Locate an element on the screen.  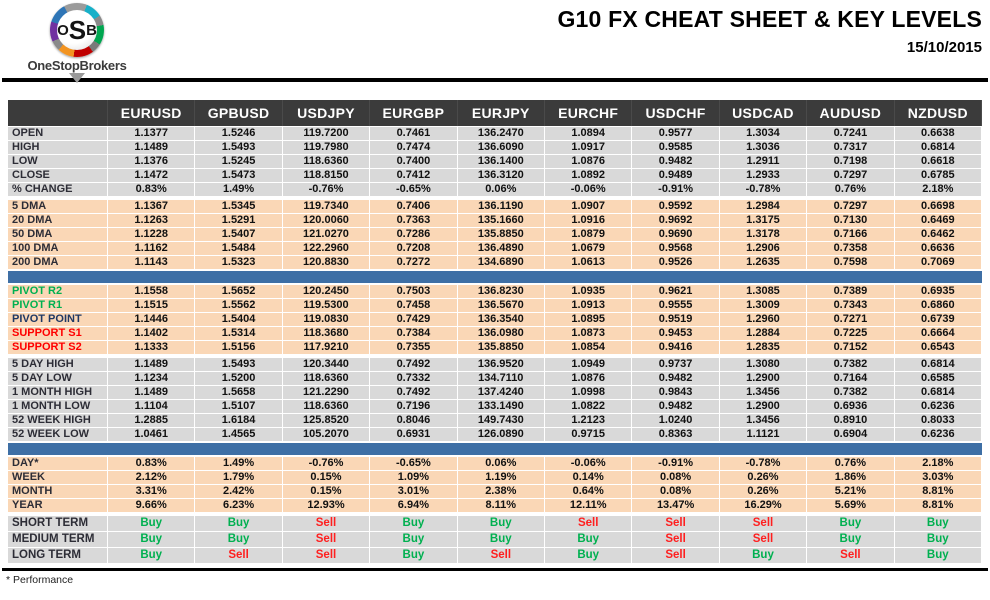
cell: 121.2290 is located at coordinates (327, 392).